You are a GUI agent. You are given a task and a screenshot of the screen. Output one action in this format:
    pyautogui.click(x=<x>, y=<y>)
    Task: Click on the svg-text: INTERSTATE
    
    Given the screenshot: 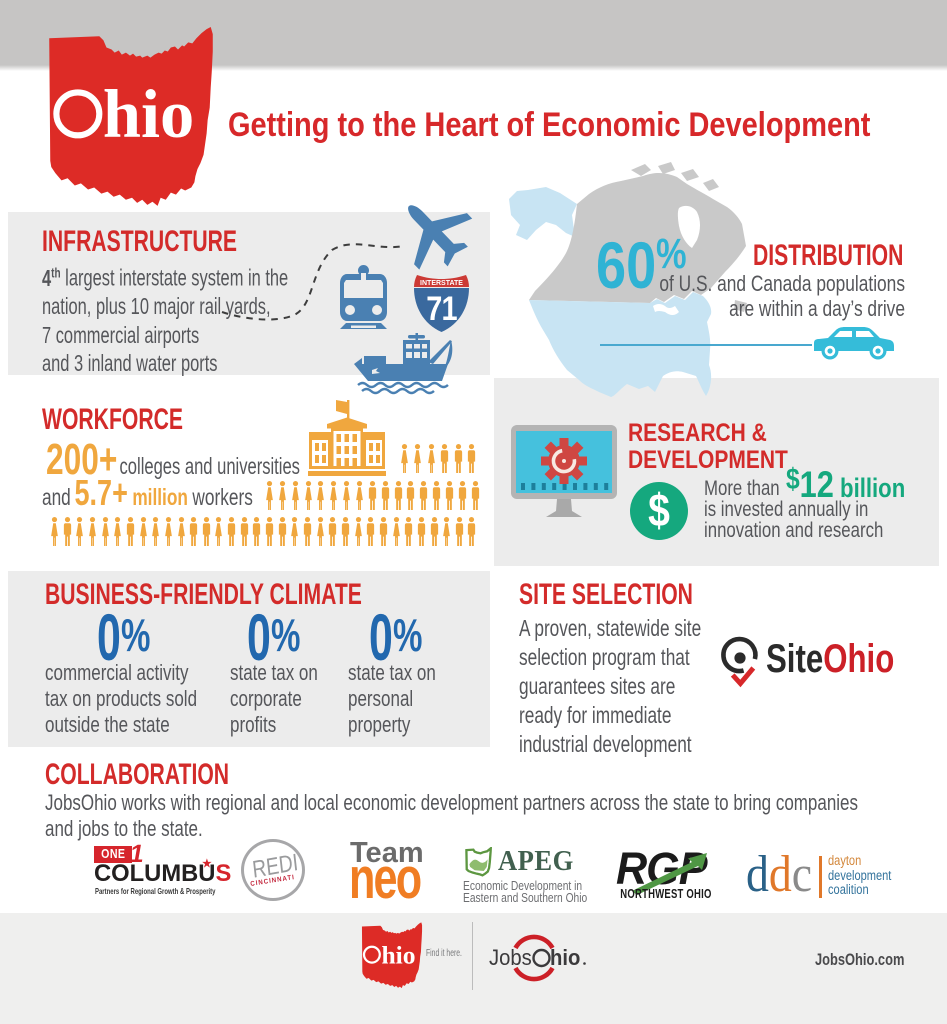 What is the action you would take?
    pyautogui.click(x=441, y=283)
    